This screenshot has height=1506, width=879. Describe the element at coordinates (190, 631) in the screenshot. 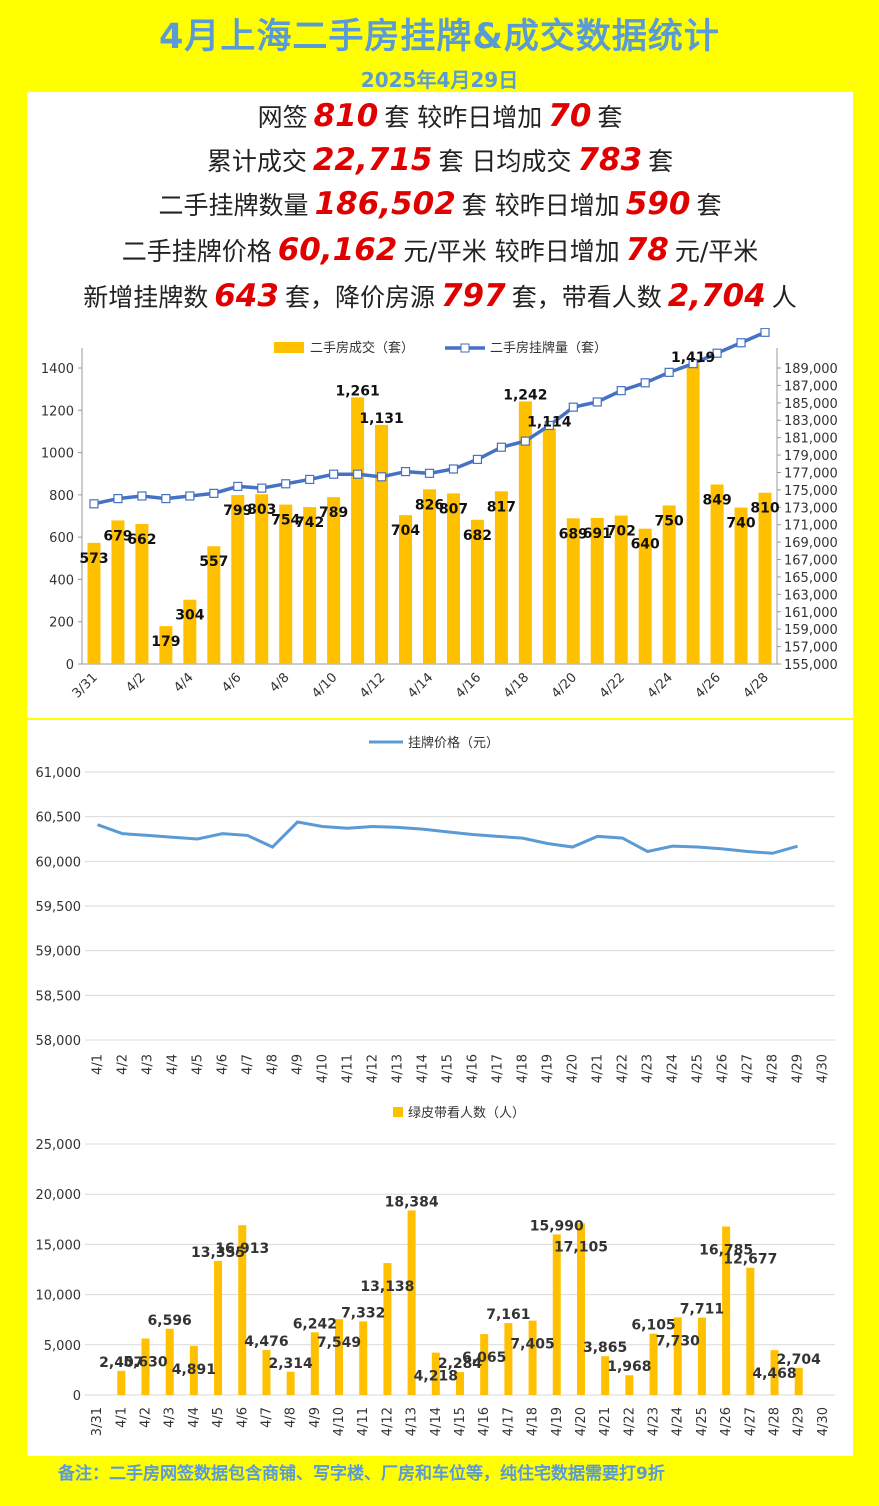

I see `bar-4/4` at that location.